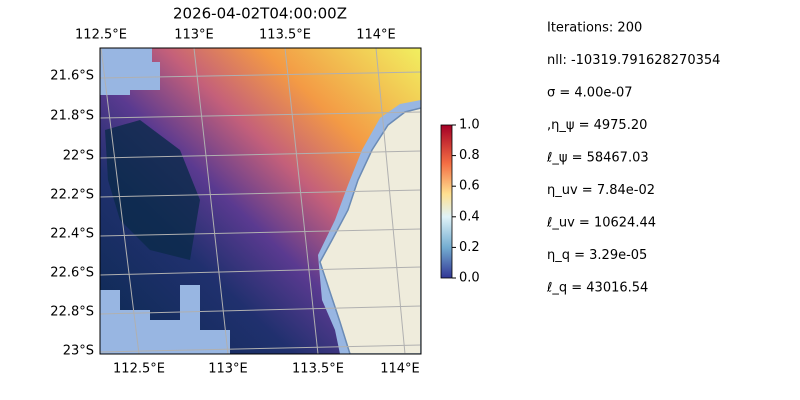 The image size is (800, 400). Describe the element at coordinates (597, 255) in the screenshot. I see `info-line: η_q = 3.29e-05` at that location.